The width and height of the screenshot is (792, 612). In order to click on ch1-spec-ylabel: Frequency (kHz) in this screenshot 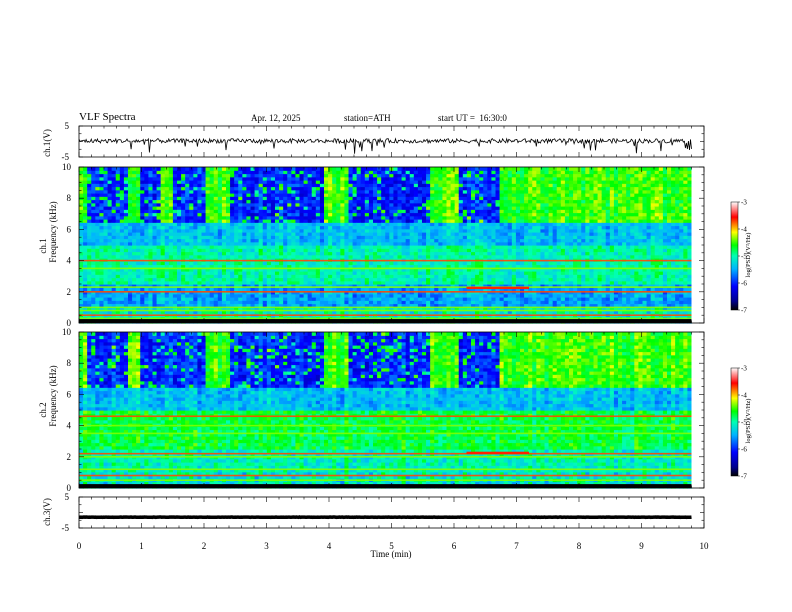, I will do `click(53, 231)`.